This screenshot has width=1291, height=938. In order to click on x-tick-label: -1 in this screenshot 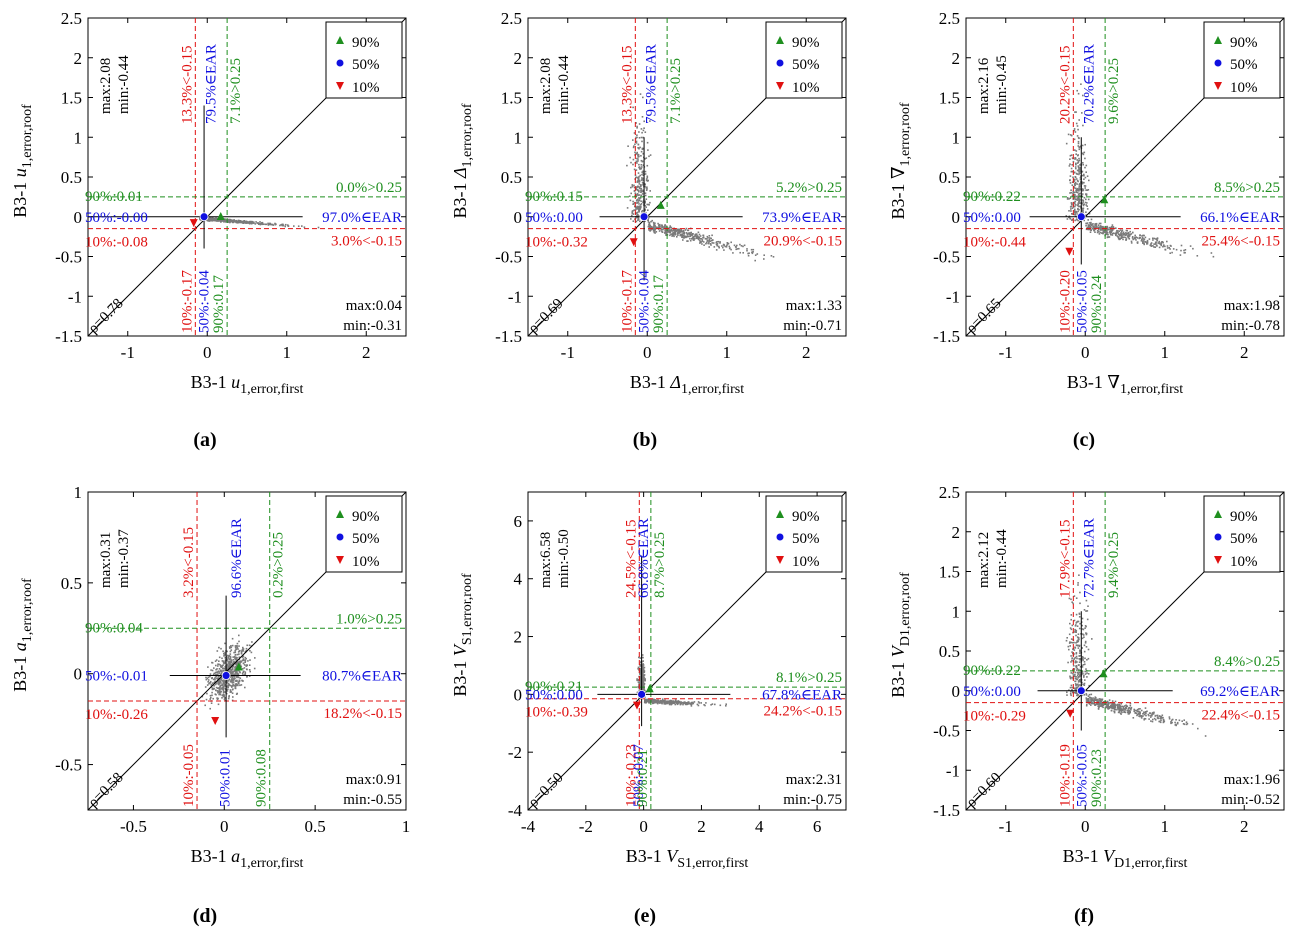, I will do `click(128, 352)`.